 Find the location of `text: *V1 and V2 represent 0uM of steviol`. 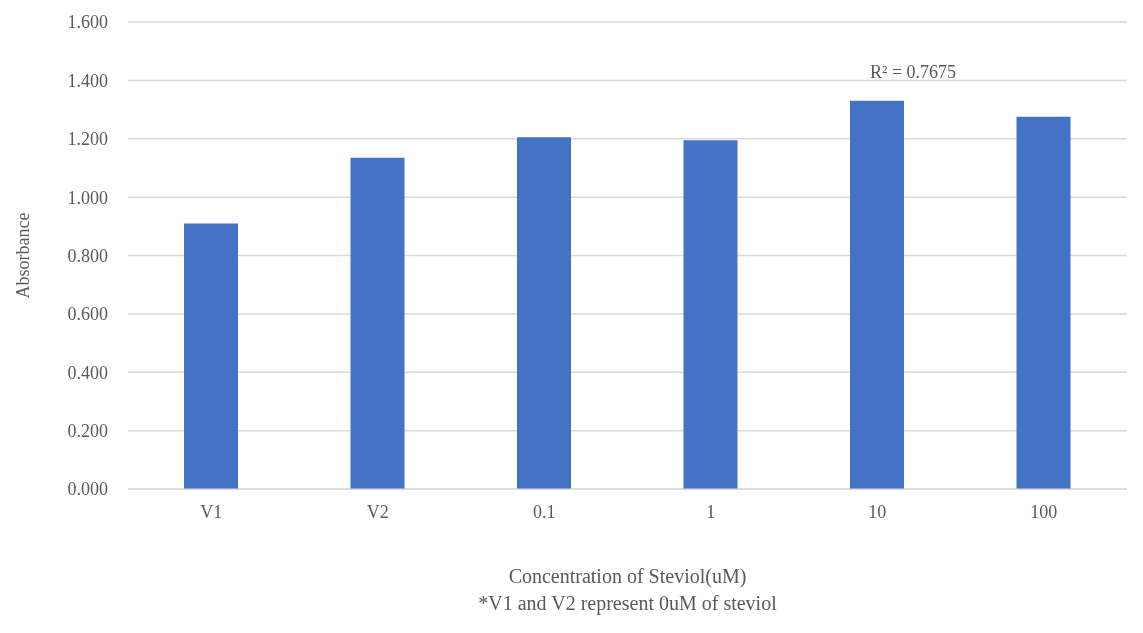

text: *V1 and V2 represent 0uM of steviol is located at coordinates (627, 603).